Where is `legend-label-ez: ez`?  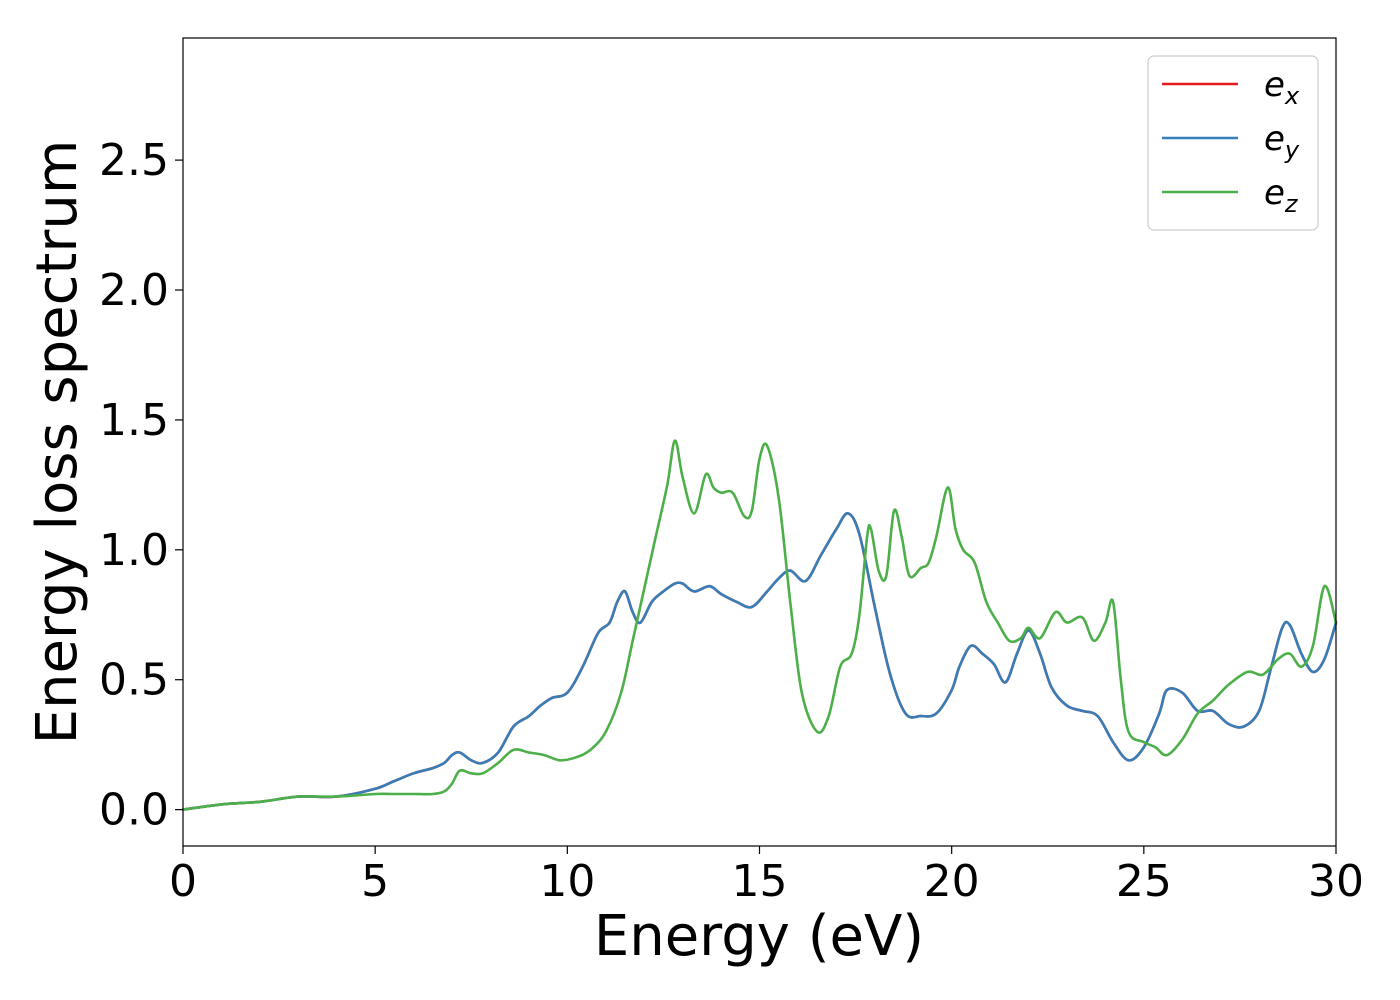 legend-label-ez: ez is located at coordinates (1281, 195).